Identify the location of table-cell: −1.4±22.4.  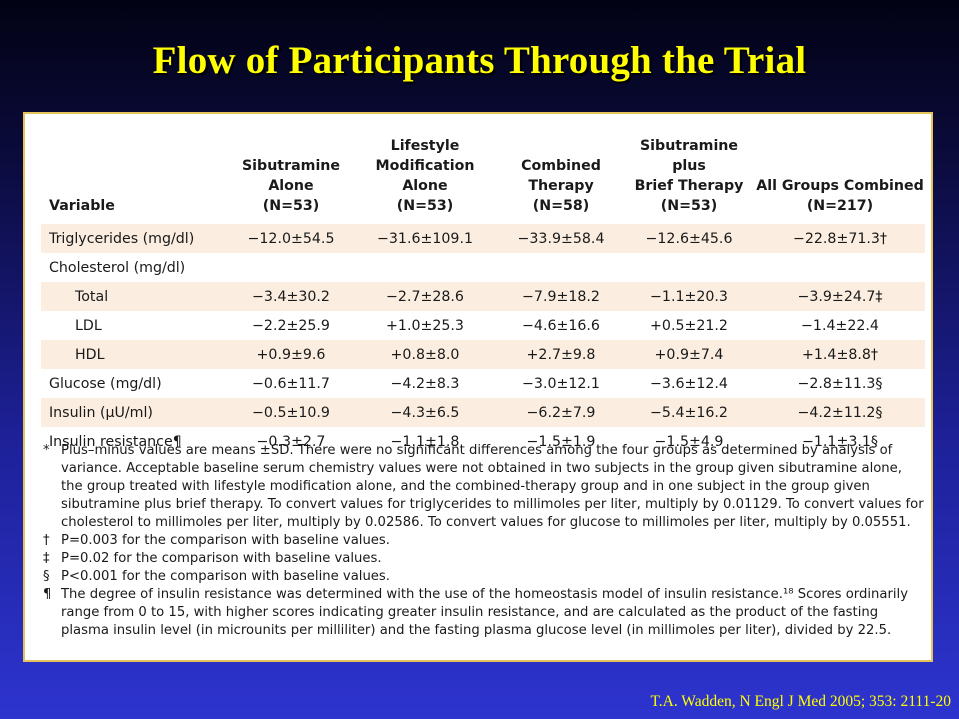
(840, 325).